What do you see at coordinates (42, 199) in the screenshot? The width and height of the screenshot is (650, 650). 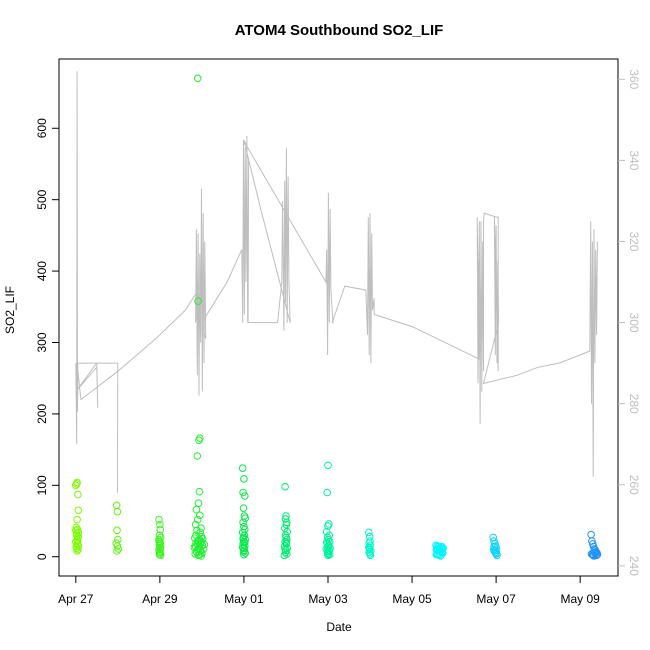 I see `y-tick-label: 500` at bounding box center [42, 199].